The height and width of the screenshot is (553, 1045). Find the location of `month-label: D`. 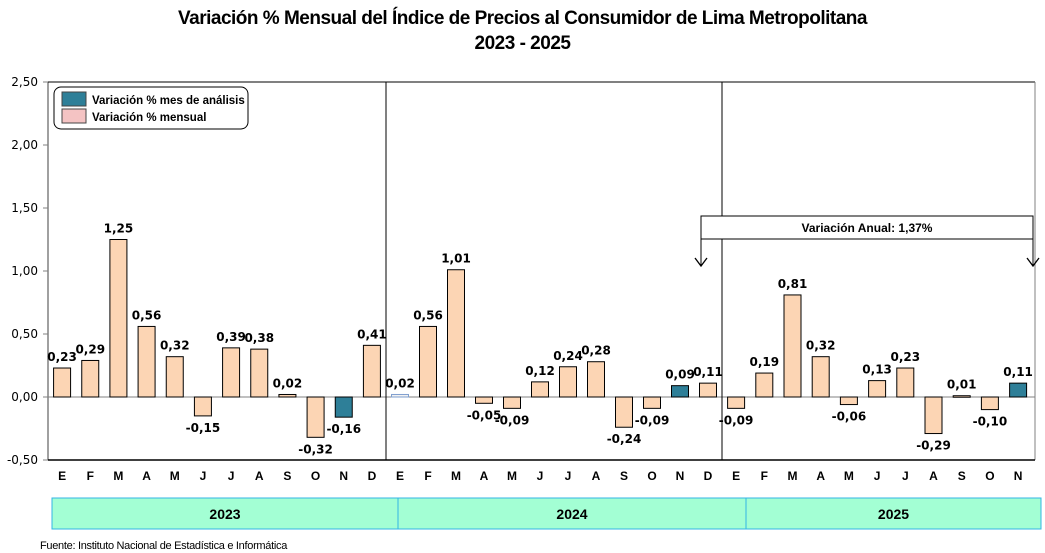

month-label: D is located at coordinates (372, 476).